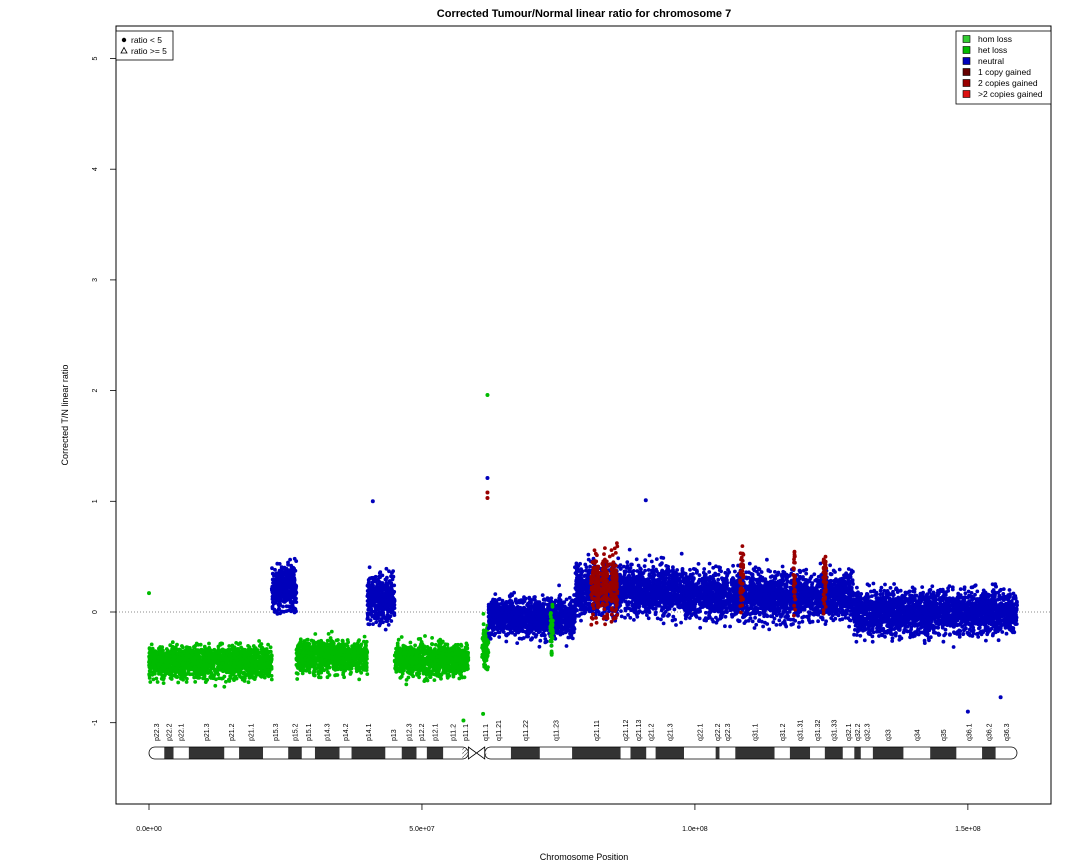 The width and height of the screenshot is (1080, 864). What do you see at coordinates (210, 664) in the screenshot?
I see `series-het-loss` at bounding box center [210, 664].